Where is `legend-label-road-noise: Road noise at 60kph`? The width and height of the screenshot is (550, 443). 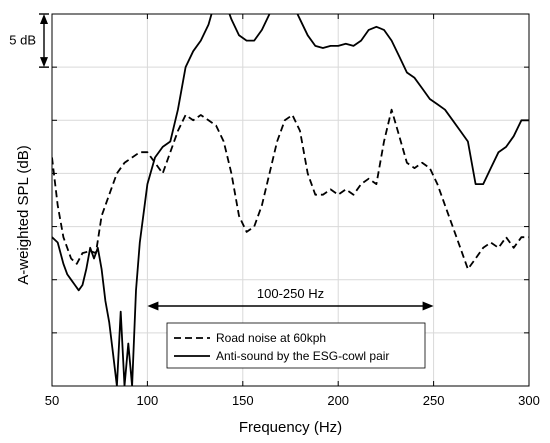 legend-label-road-noise: Road noise at 60kph is located at coordinates (271, 338).